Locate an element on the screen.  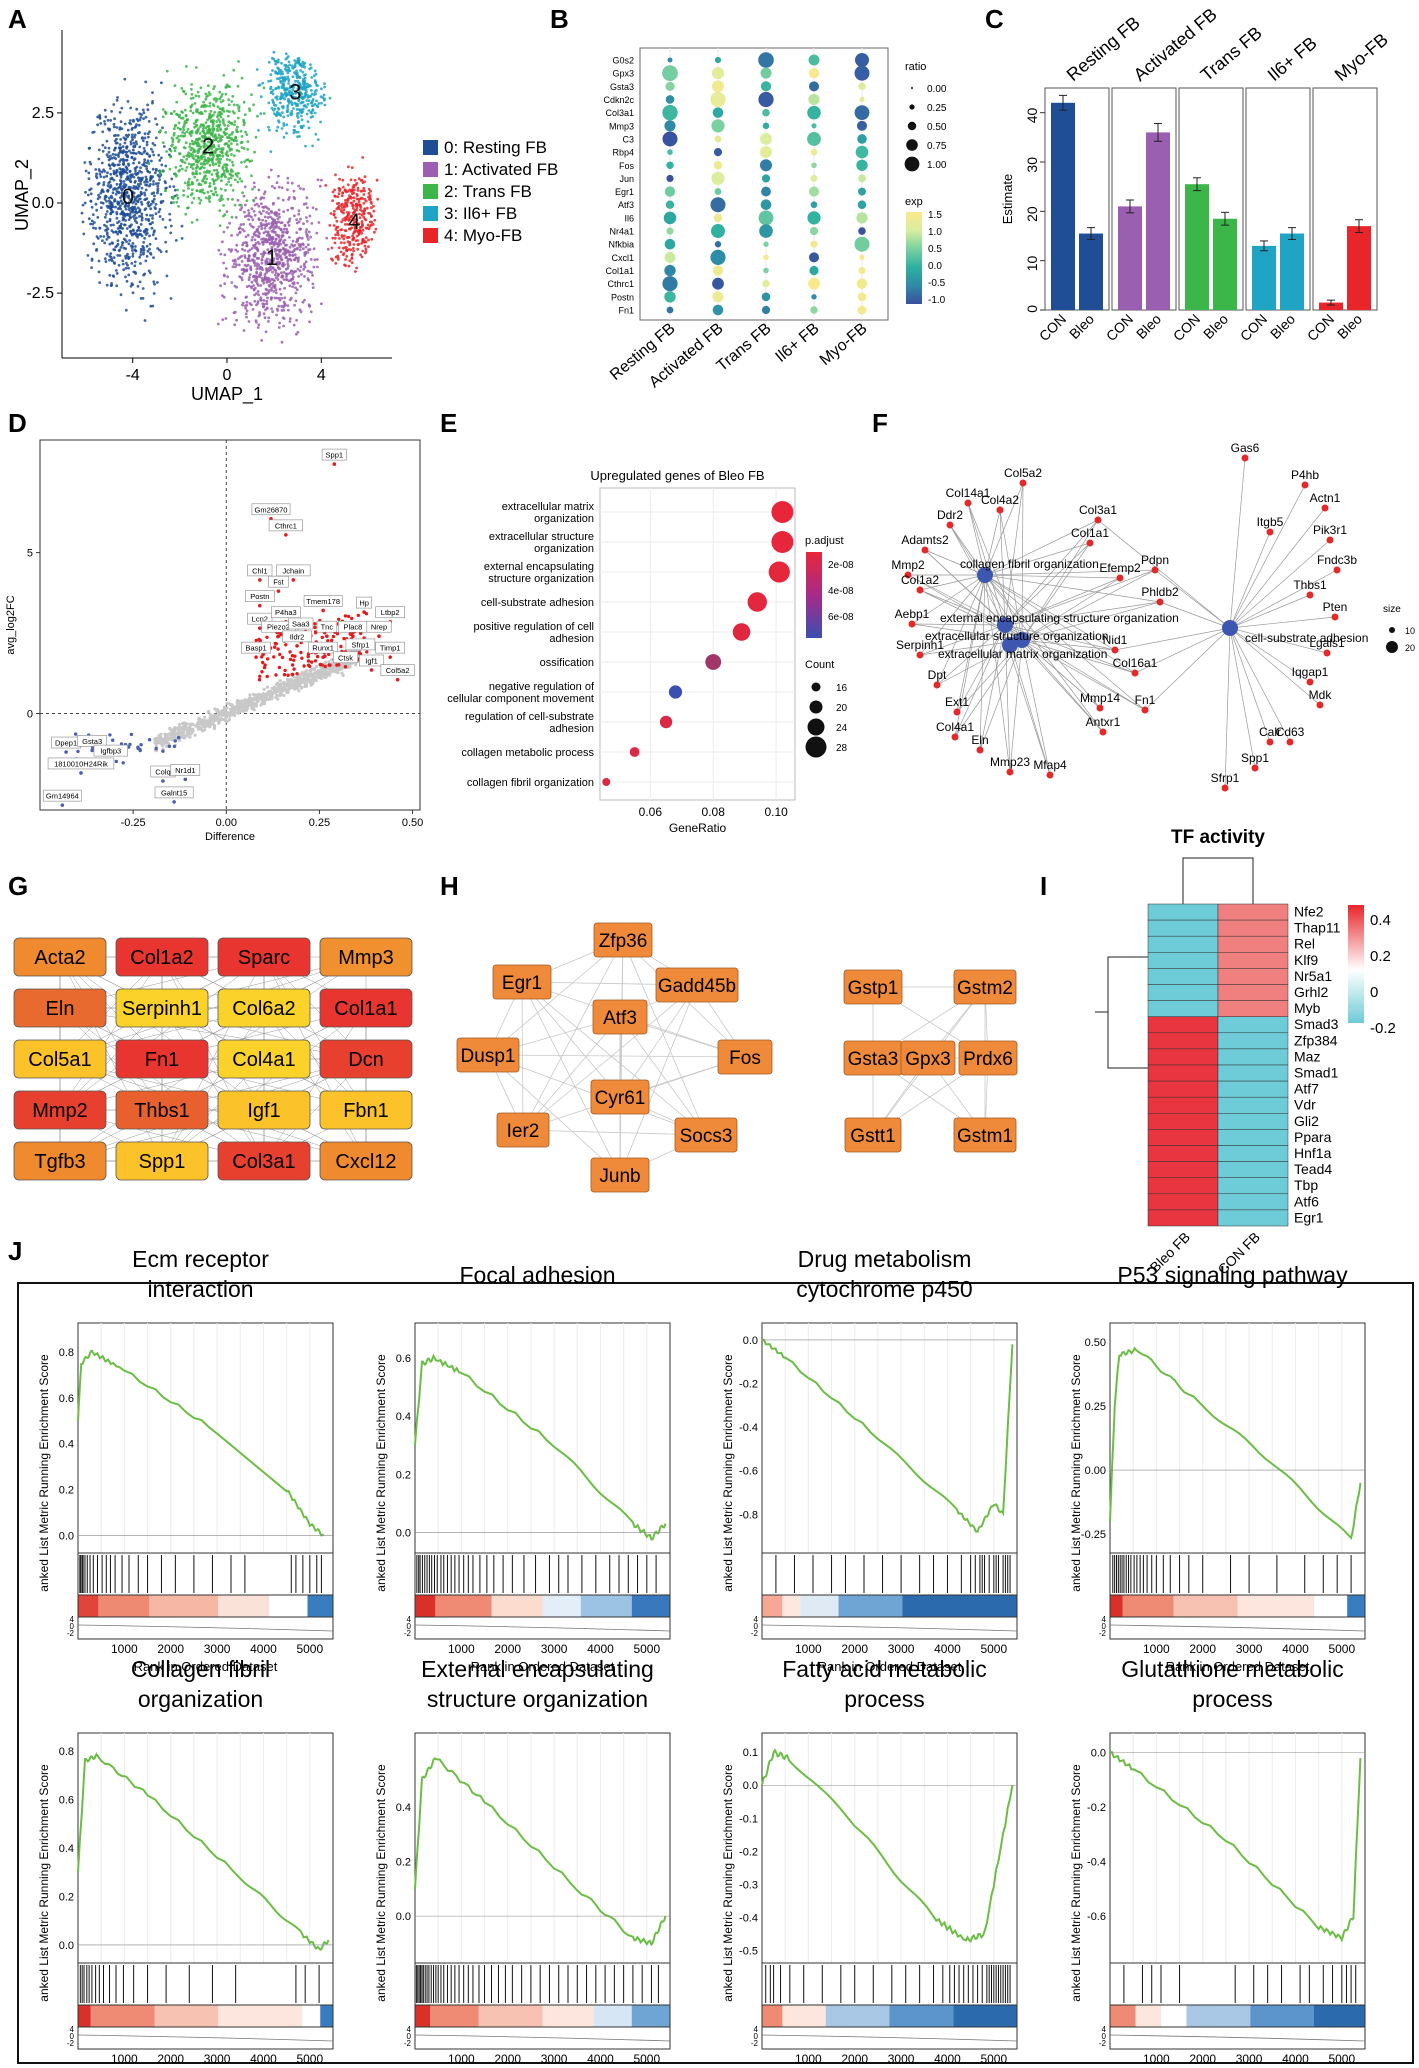
gene-label: Sparc is located at coordinates (264, 958).